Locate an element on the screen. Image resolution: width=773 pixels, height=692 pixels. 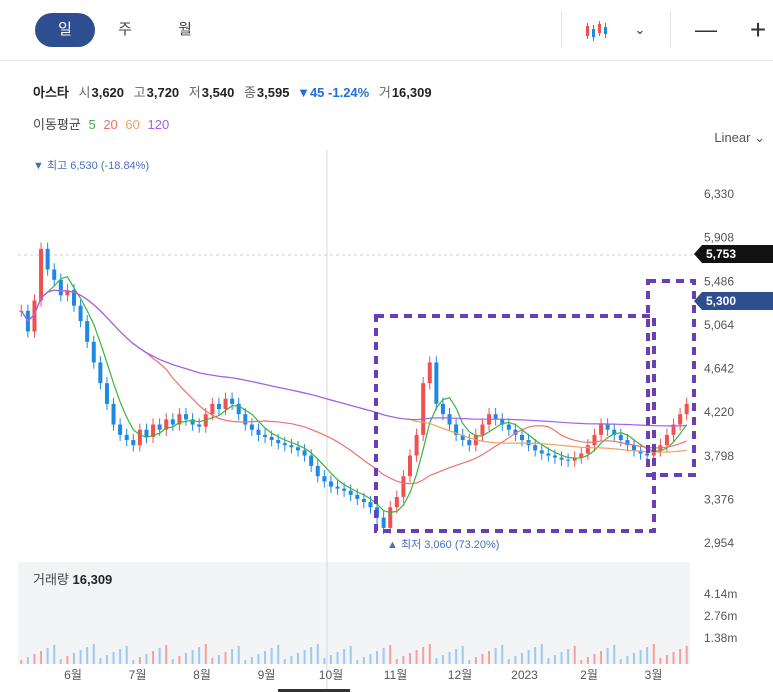
candlestick-icon is located at coordinates (596, 30).